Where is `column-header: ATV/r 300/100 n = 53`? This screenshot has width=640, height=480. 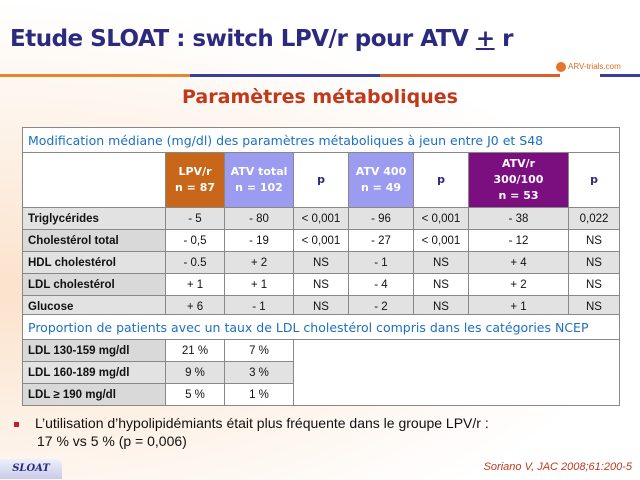
column-header: ATV/r 300/100 n = 53 is located at coordinates (518, 180).